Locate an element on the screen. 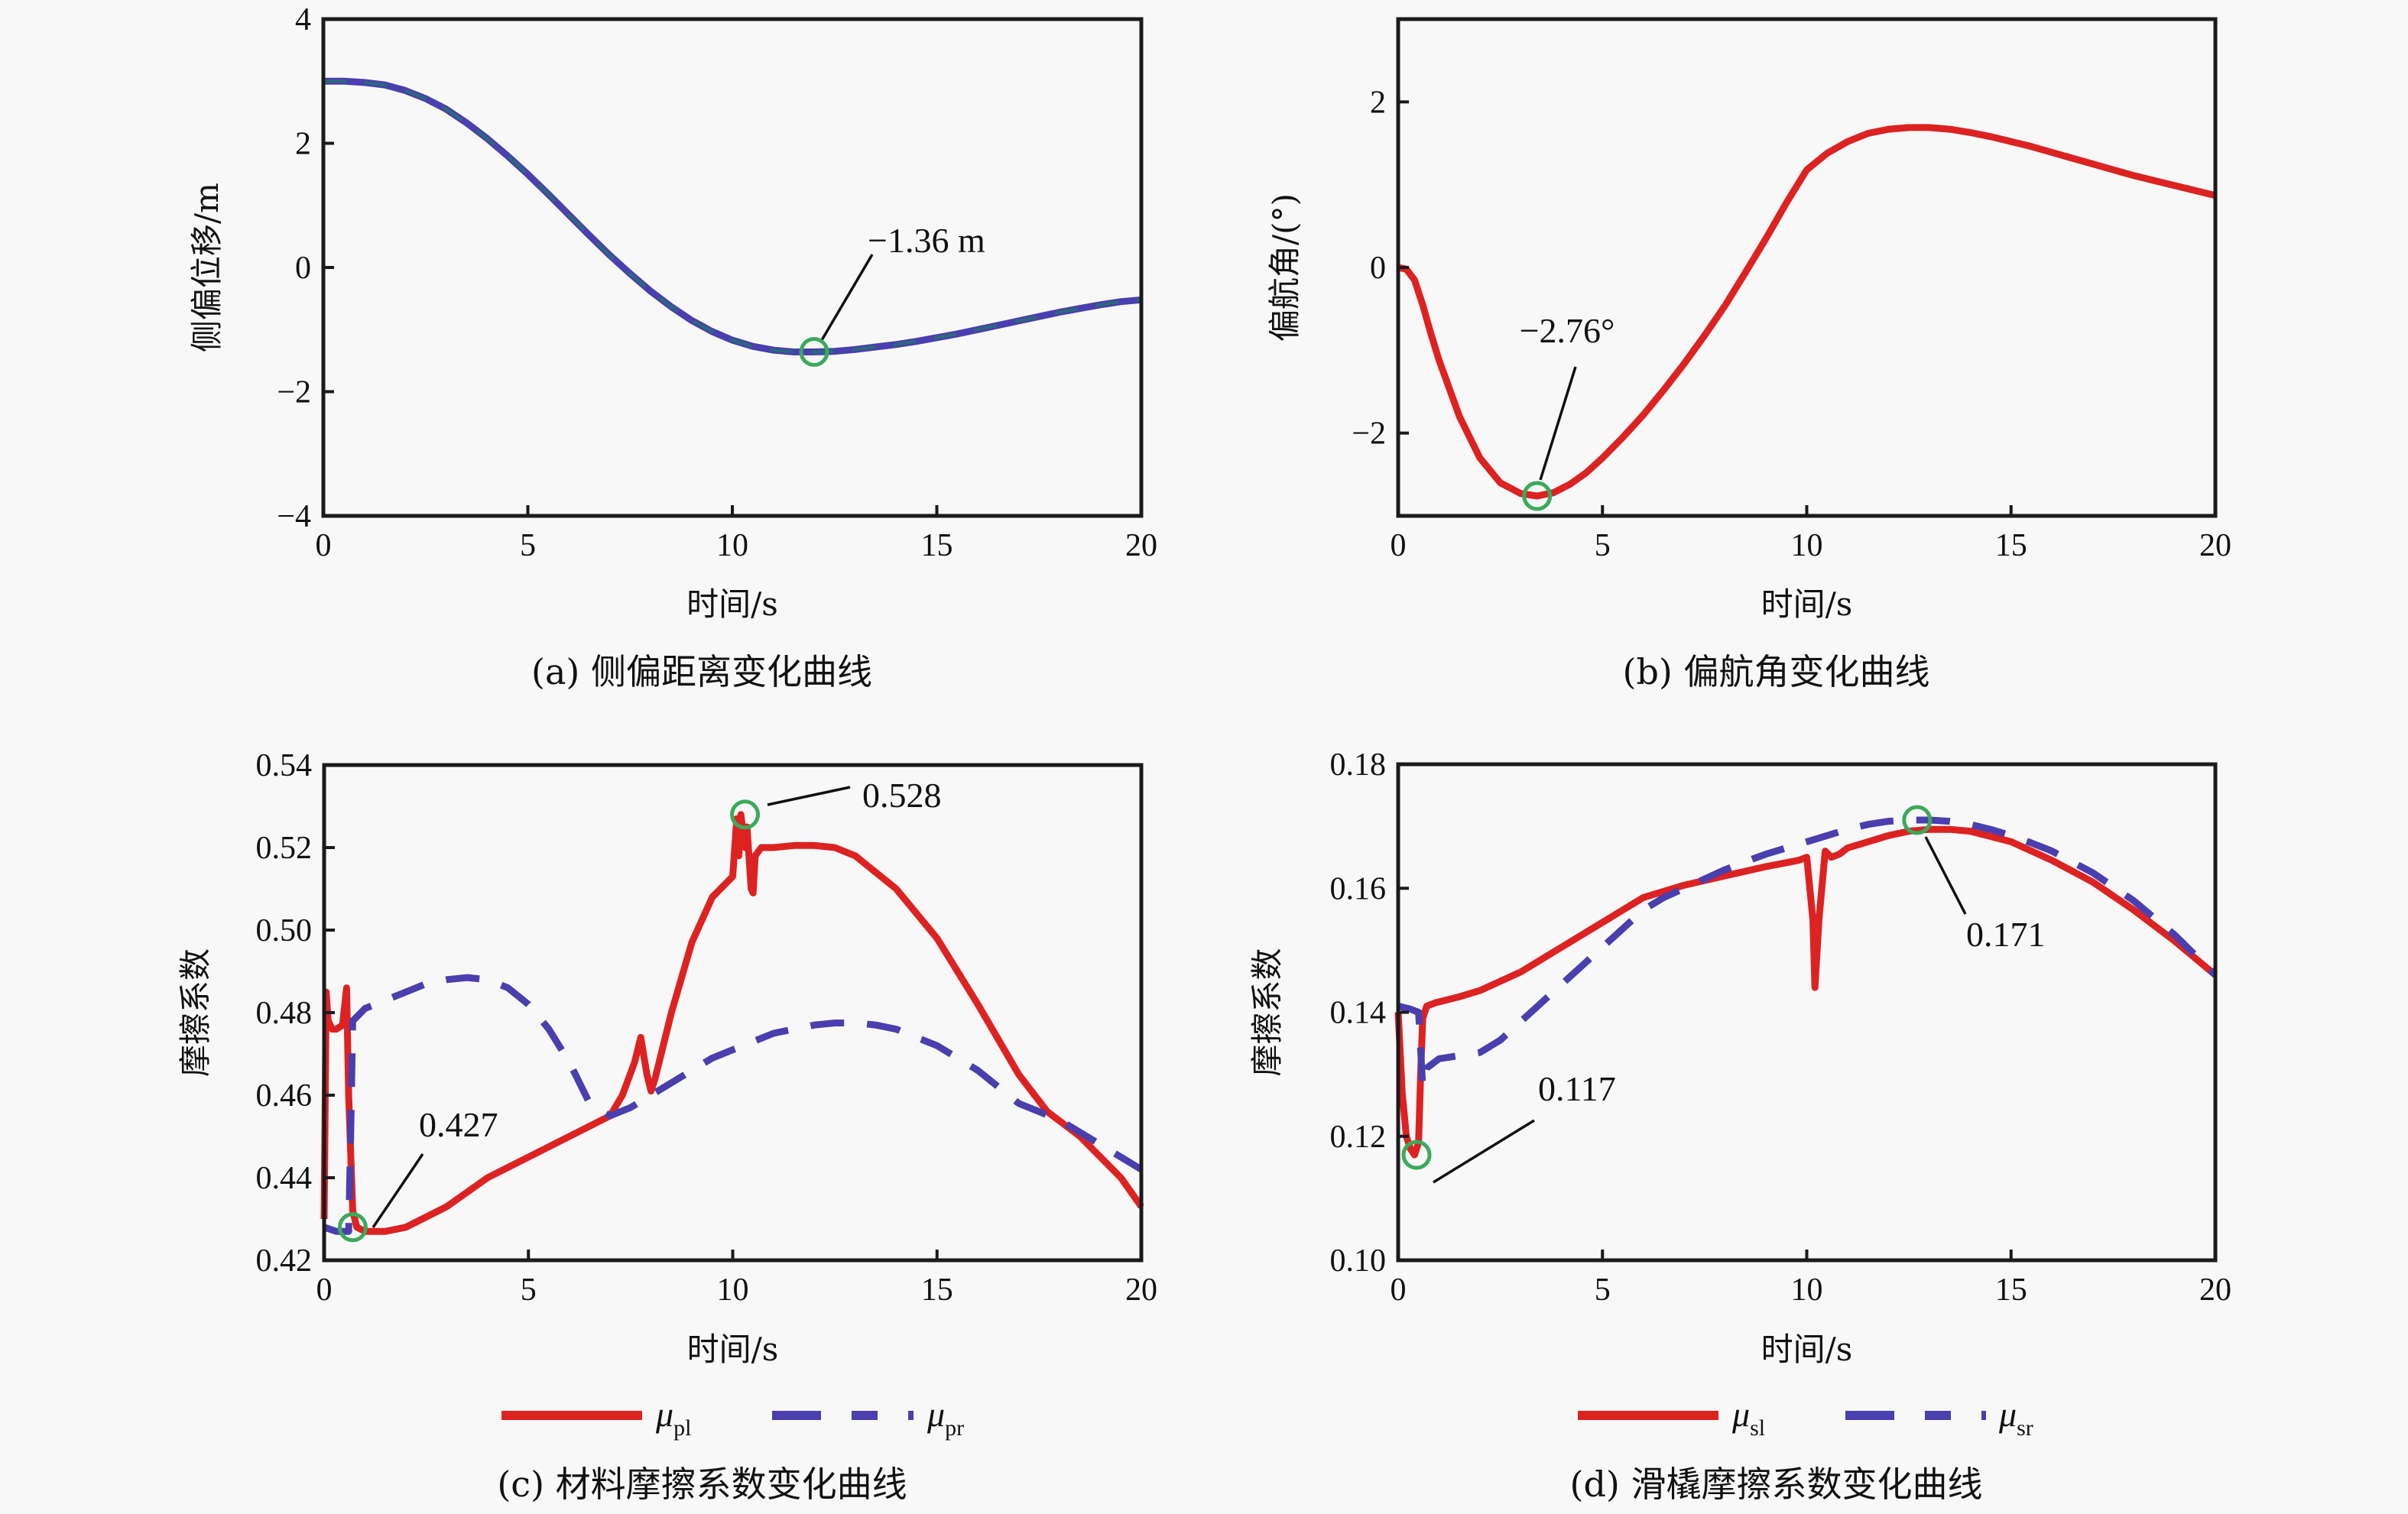 This screenshot has width=2408, height=1514. y-tick-label: 0.10 is located at coordinates (1359, 1261).